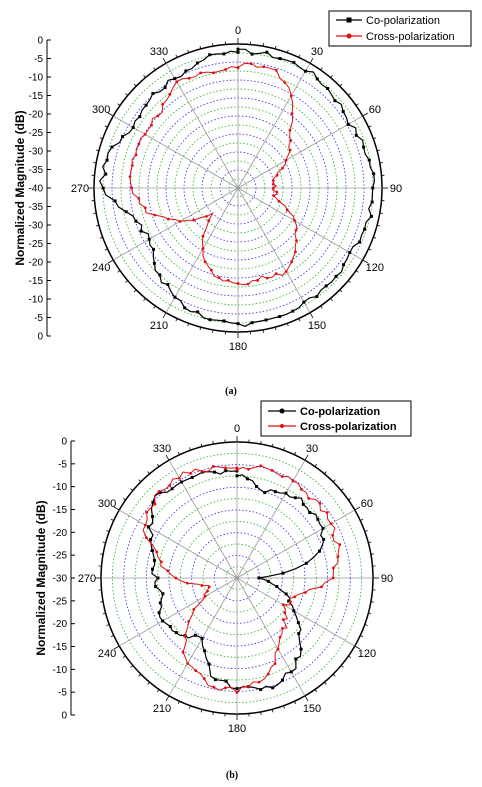 The height and width of the screenshot is (787, 482). What do you see at coordinates (80, 189) in the screenshot?
I see `angle-tick-label-a: 270` at bounding box center [80, 189].